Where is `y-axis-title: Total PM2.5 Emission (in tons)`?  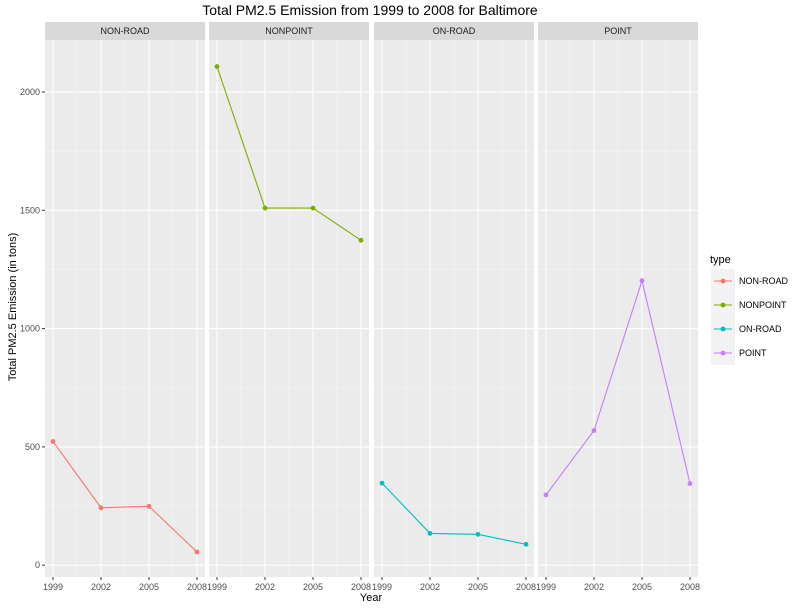
y-axis-title: Total PM2.5 Emission (in tons) is located at coordinates (13, 307).